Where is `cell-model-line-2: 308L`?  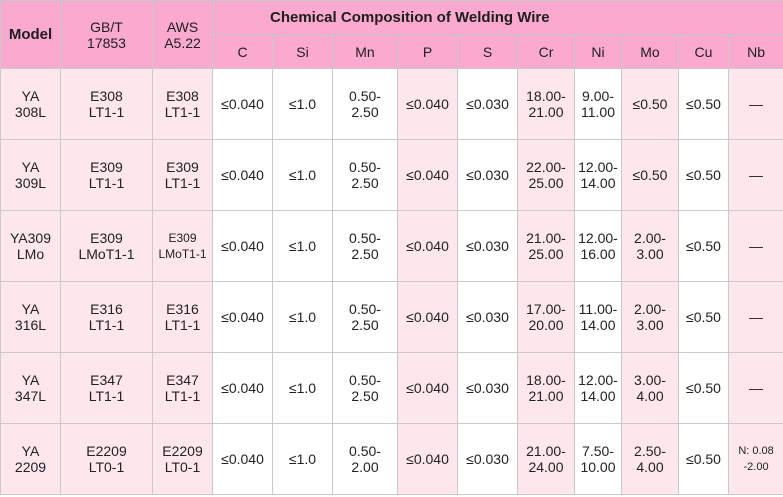
cell-model-line-2: 308L is located at coordinates (30, 112).